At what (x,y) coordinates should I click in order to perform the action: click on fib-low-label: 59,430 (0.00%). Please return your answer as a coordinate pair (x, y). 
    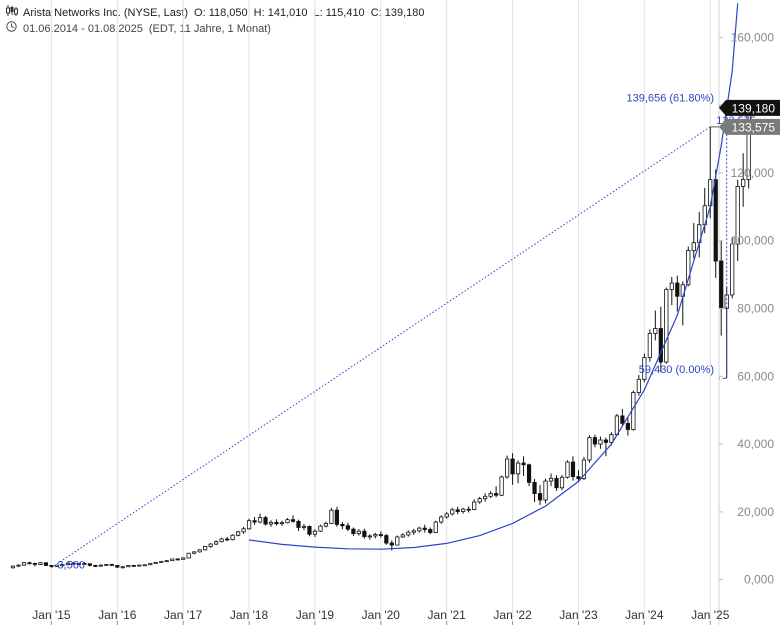
    Looking at the image, I should click on (676, 370).